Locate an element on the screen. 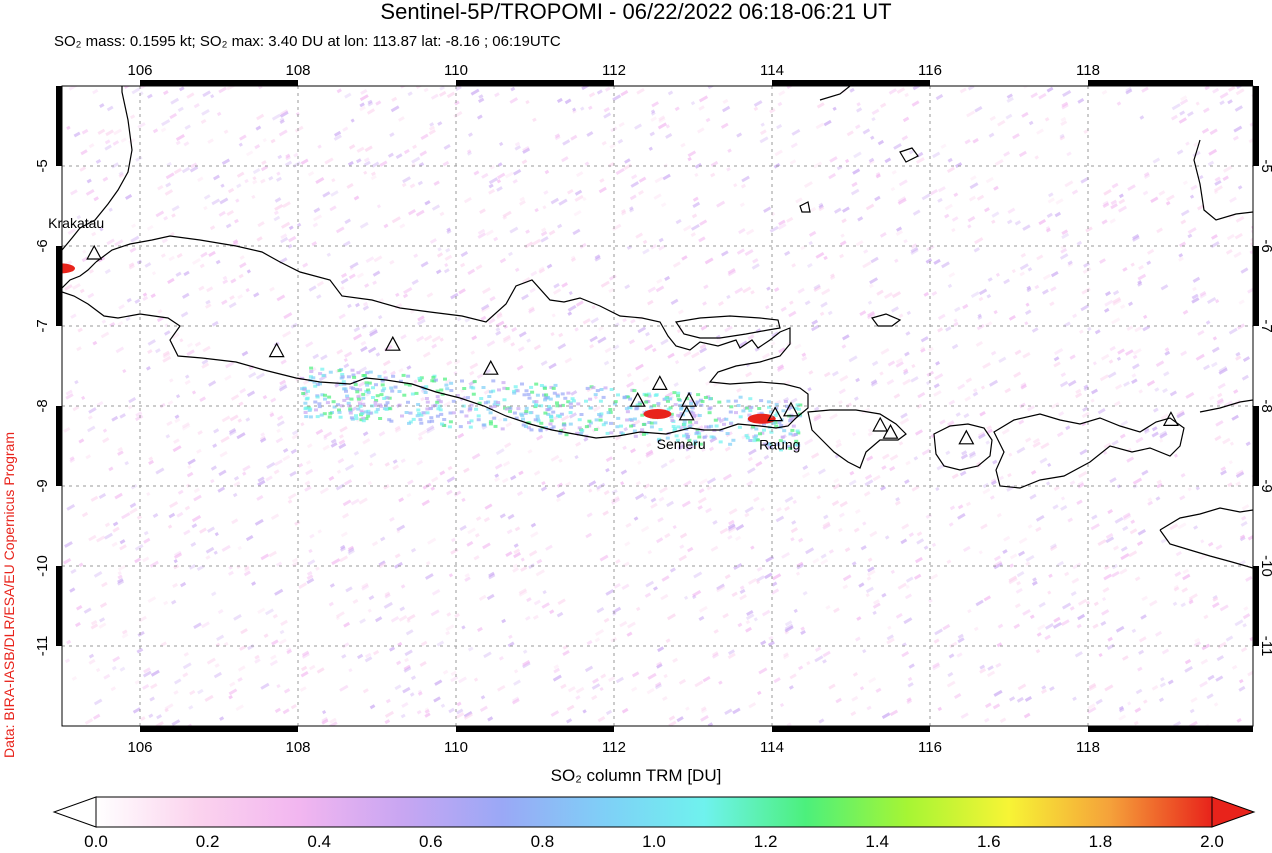  lon-tick-bottom-106: 106 is located at coordinates (139, 747).